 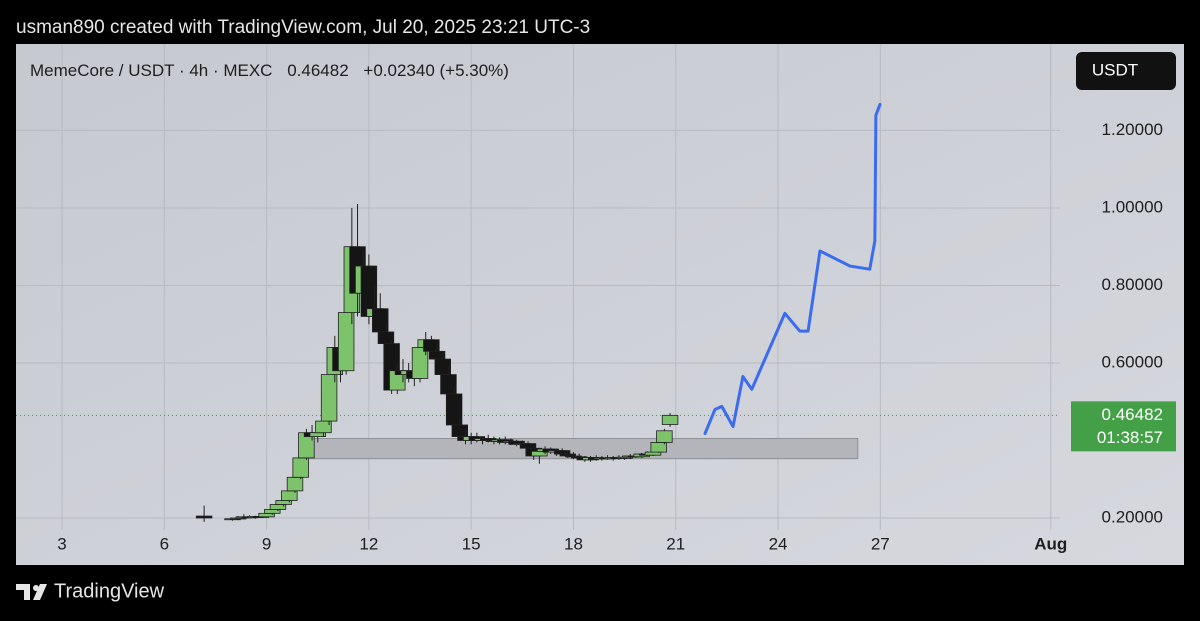 I want to click on x-tick-label: 15, so click(x=471, y=543).